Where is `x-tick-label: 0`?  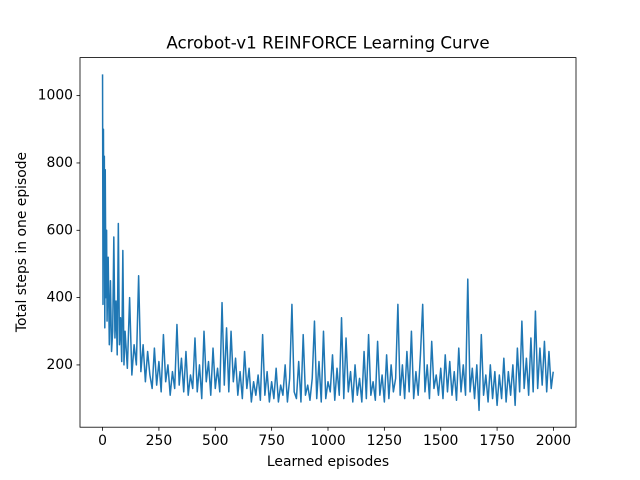 x-tick-label: 0 is located at coordinates (102, 441).